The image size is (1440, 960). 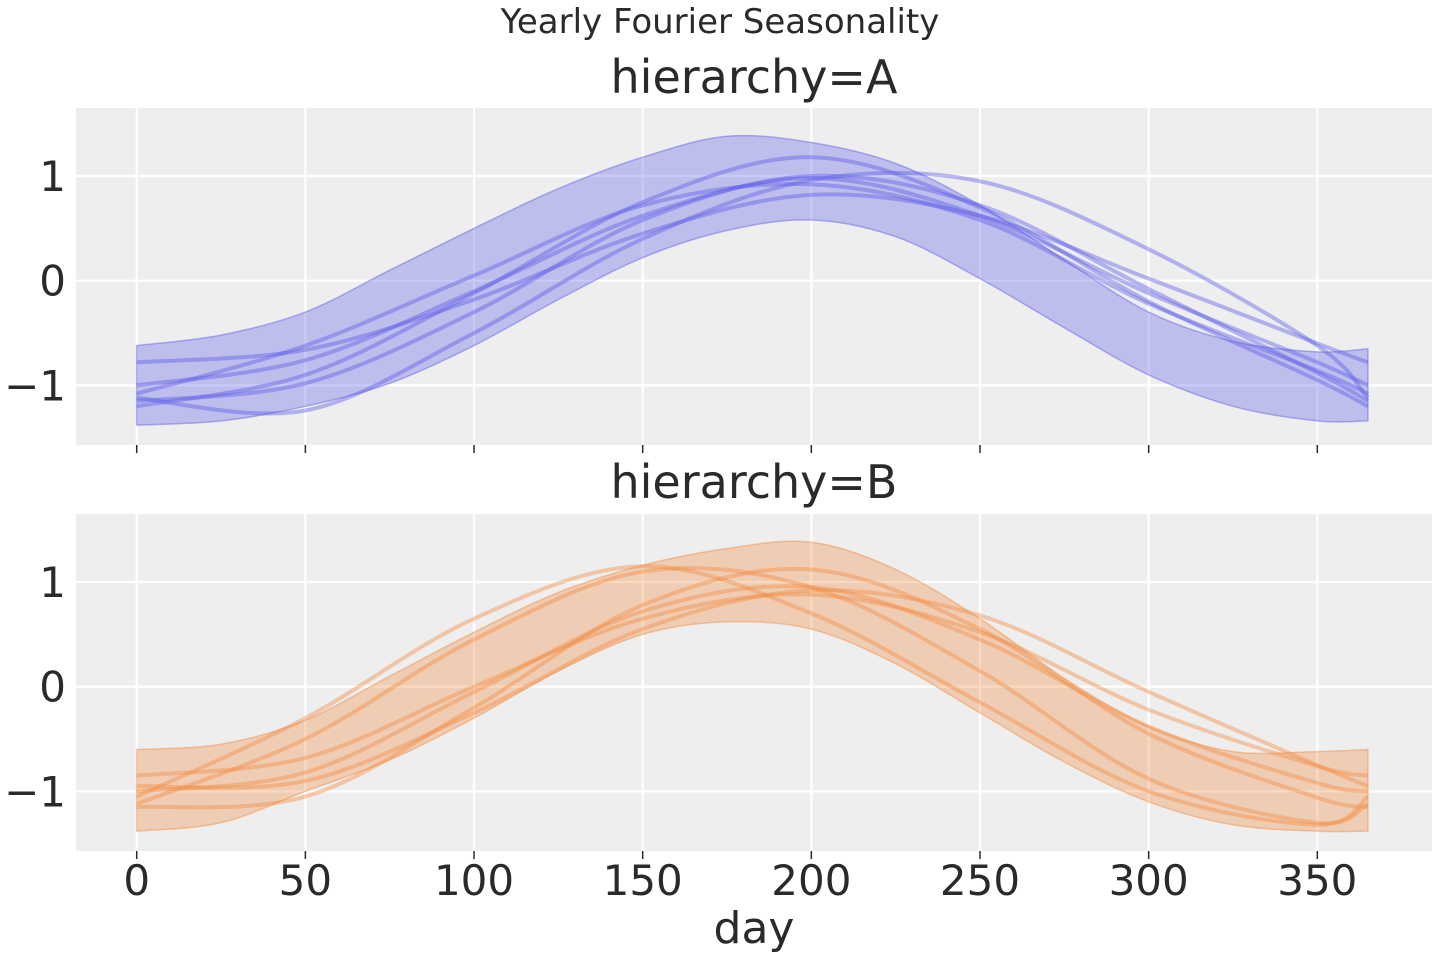 I want to click on xtick-label: 100, so click(x=474, y=880).